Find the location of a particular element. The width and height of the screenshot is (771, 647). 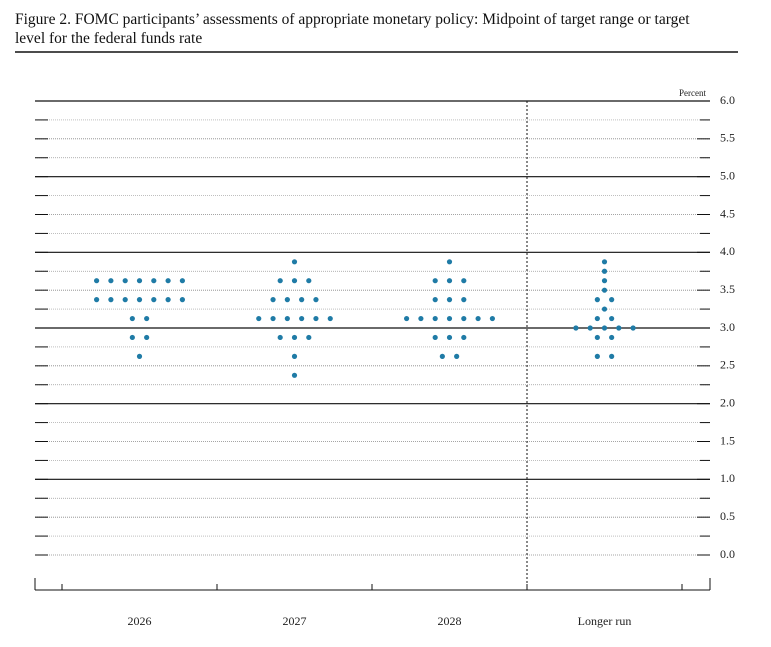

y-tick-label: 6.0 is located at coordinates (727, 100).